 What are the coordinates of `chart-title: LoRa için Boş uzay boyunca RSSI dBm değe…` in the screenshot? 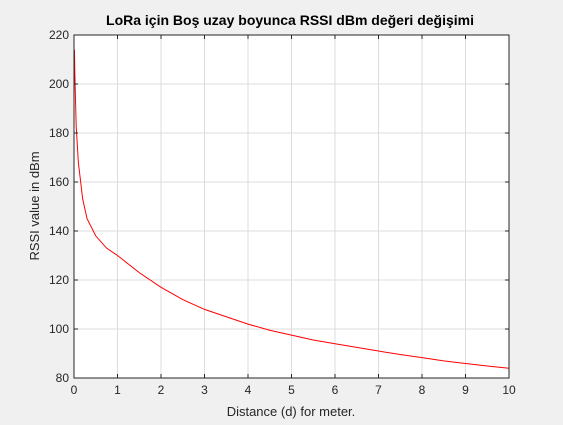 It's located at (290, 20).